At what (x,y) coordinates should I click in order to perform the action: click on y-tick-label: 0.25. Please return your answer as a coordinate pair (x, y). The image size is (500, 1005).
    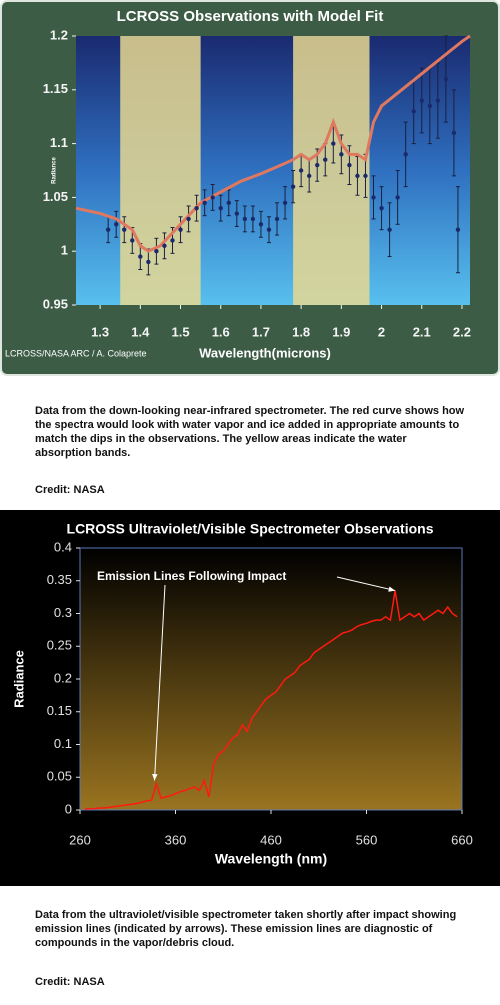
    Looking at the image, I should click on (59, 645).